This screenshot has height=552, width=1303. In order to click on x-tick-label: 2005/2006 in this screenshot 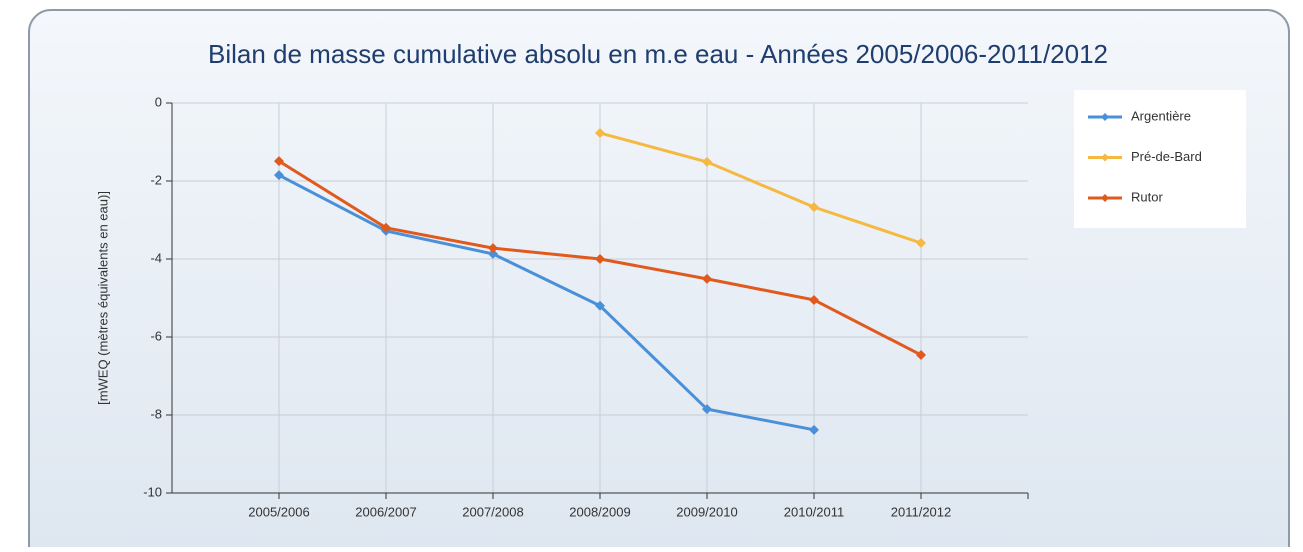, I will do `click(278, 511)`.